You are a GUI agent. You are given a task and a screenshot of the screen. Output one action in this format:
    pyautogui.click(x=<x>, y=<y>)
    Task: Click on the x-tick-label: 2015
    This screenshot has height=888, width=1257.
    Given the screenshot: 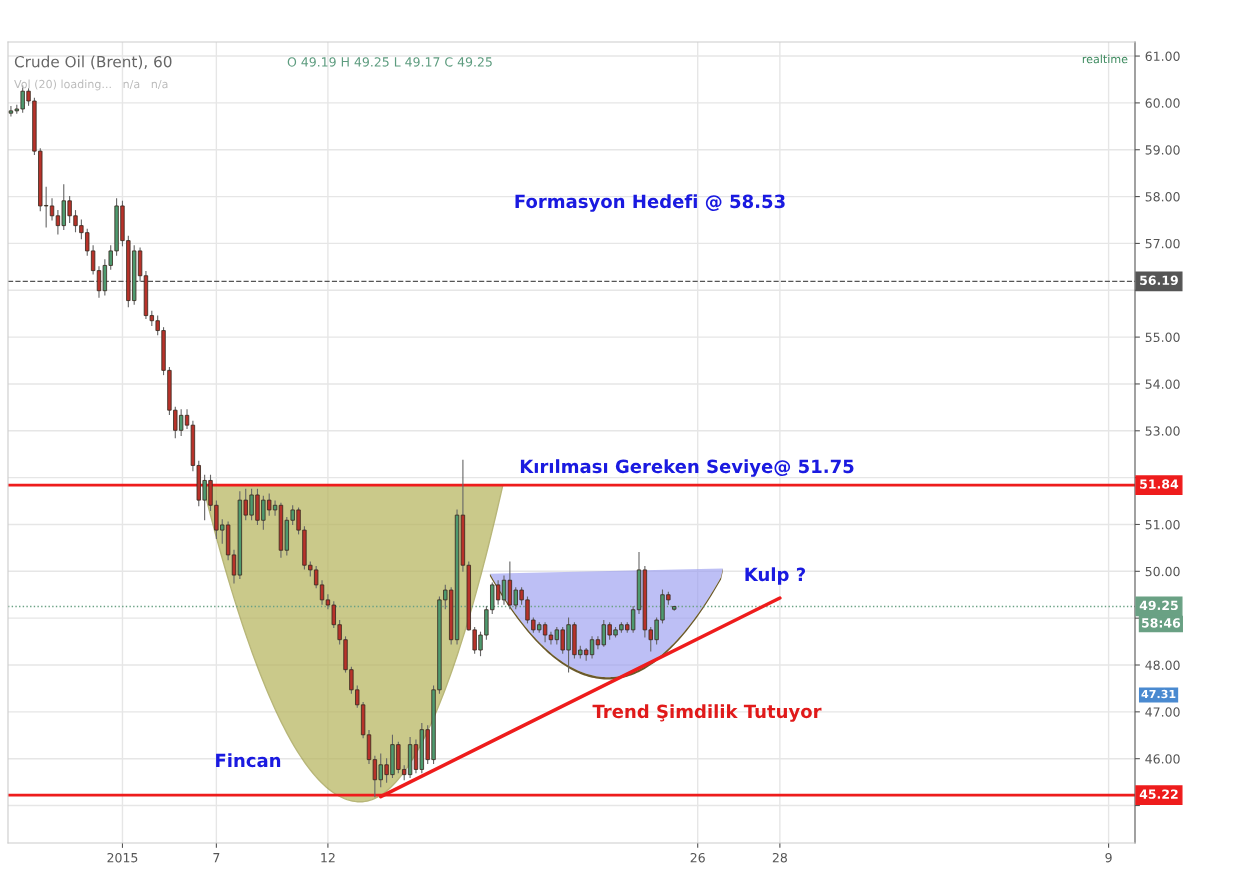 What is the action you would take?
    pyautogui.click(x=122, y=857)
    